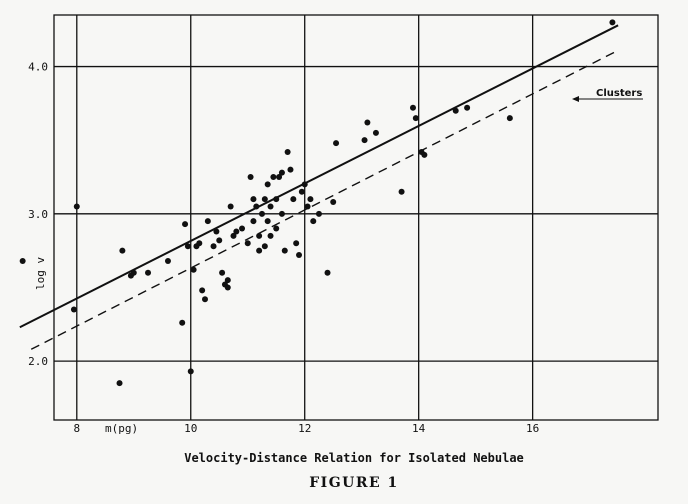 This screenshot has height=504, width=688. What do you see at coordinates (40, 273) in the screenshot?
I see `y-axis-label: log v` at bounding box center [40, 273].